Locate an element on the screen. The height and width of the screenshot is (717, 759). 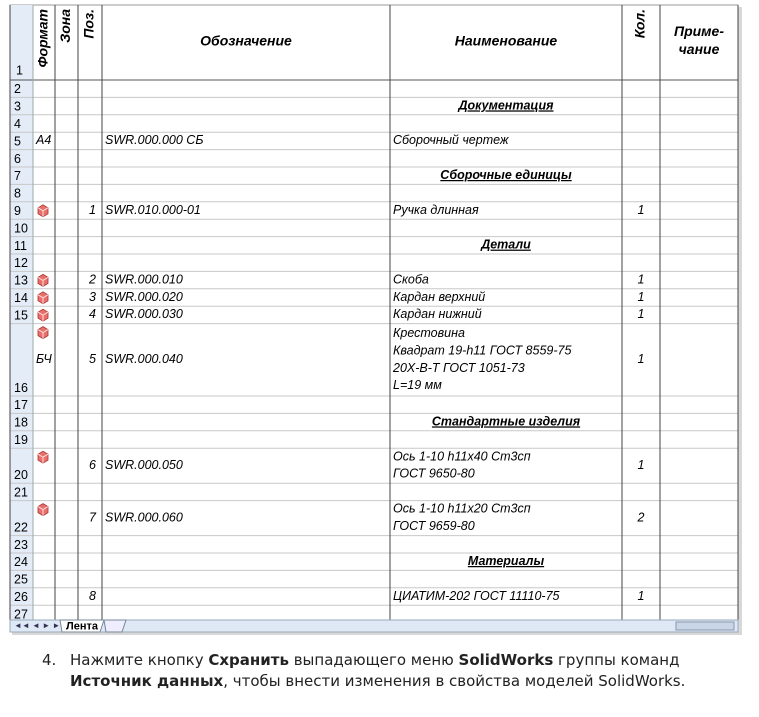
row-number: 11 is located at coordinates (20, 246).